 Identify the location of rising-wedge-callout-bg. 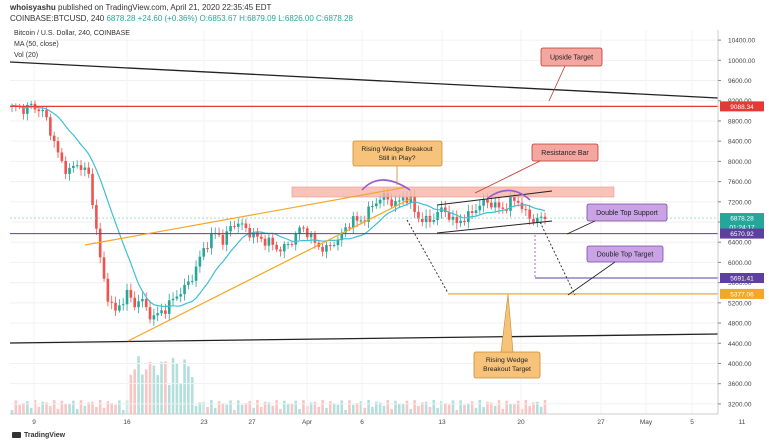
(397, 153).